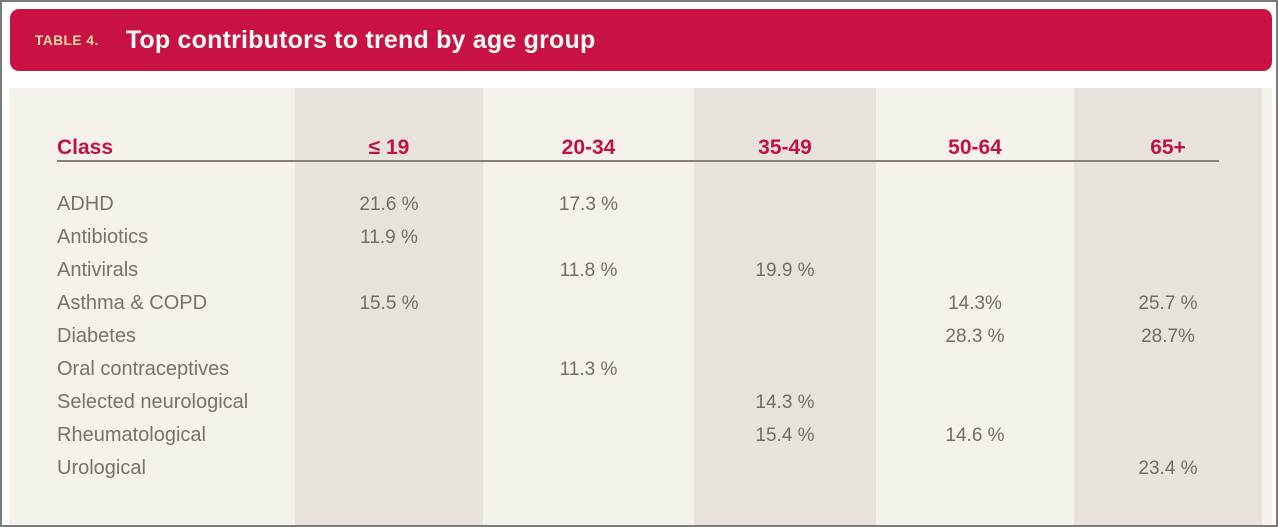 This screenshot has width=1278, height=527. Describe the element at coordinates (389, 237) in the screenshot. I see `value-cell: 11.9 %` at that location.